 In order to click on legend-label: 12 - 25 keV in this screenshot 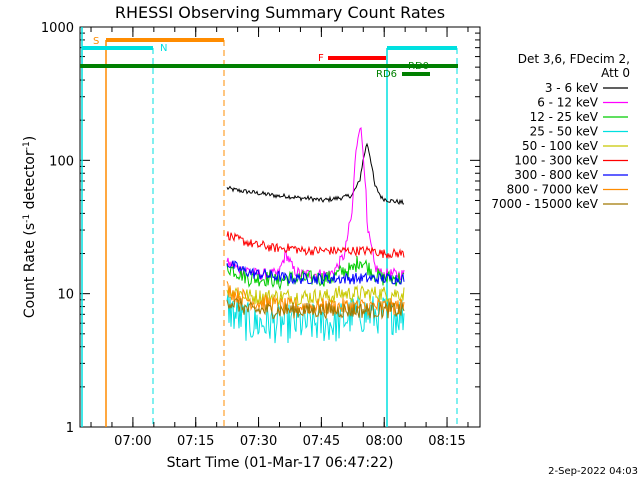, I will do `click(564, 117)`.